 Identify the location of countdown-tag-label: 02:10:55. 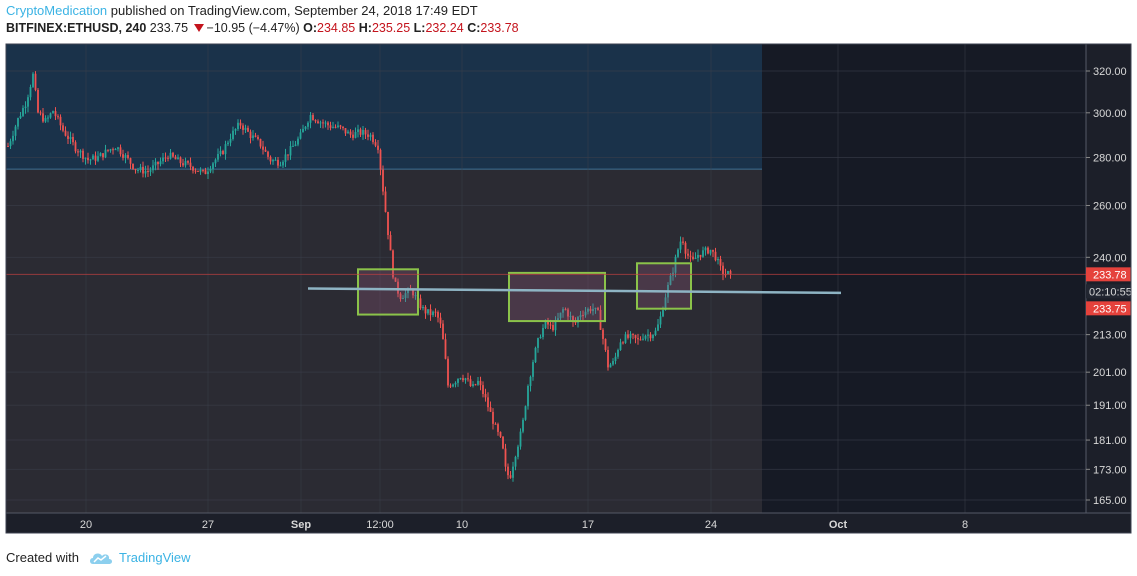
(1110, 292).